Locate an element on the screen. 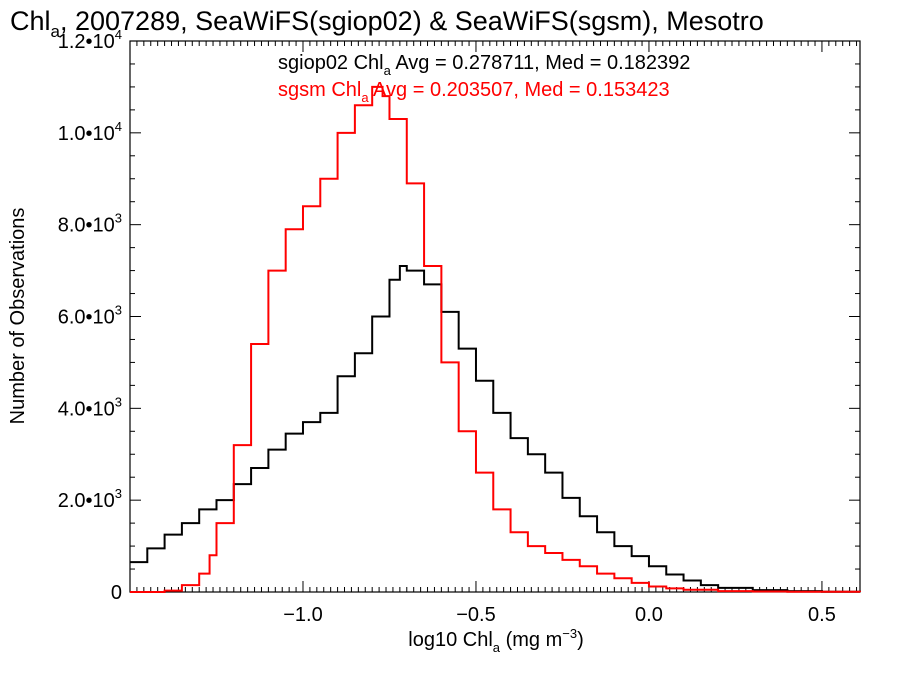  annotation-sgsm: sgsm Chla Avg = 0.203507, Med = 0.153423 is located at coordinates (474, 92).